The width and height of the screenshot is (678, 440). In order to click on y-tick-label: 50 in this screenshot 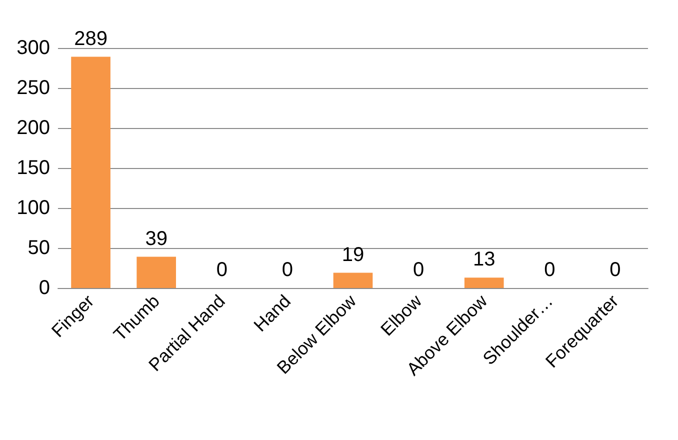, I will do `click(39, 248)`.